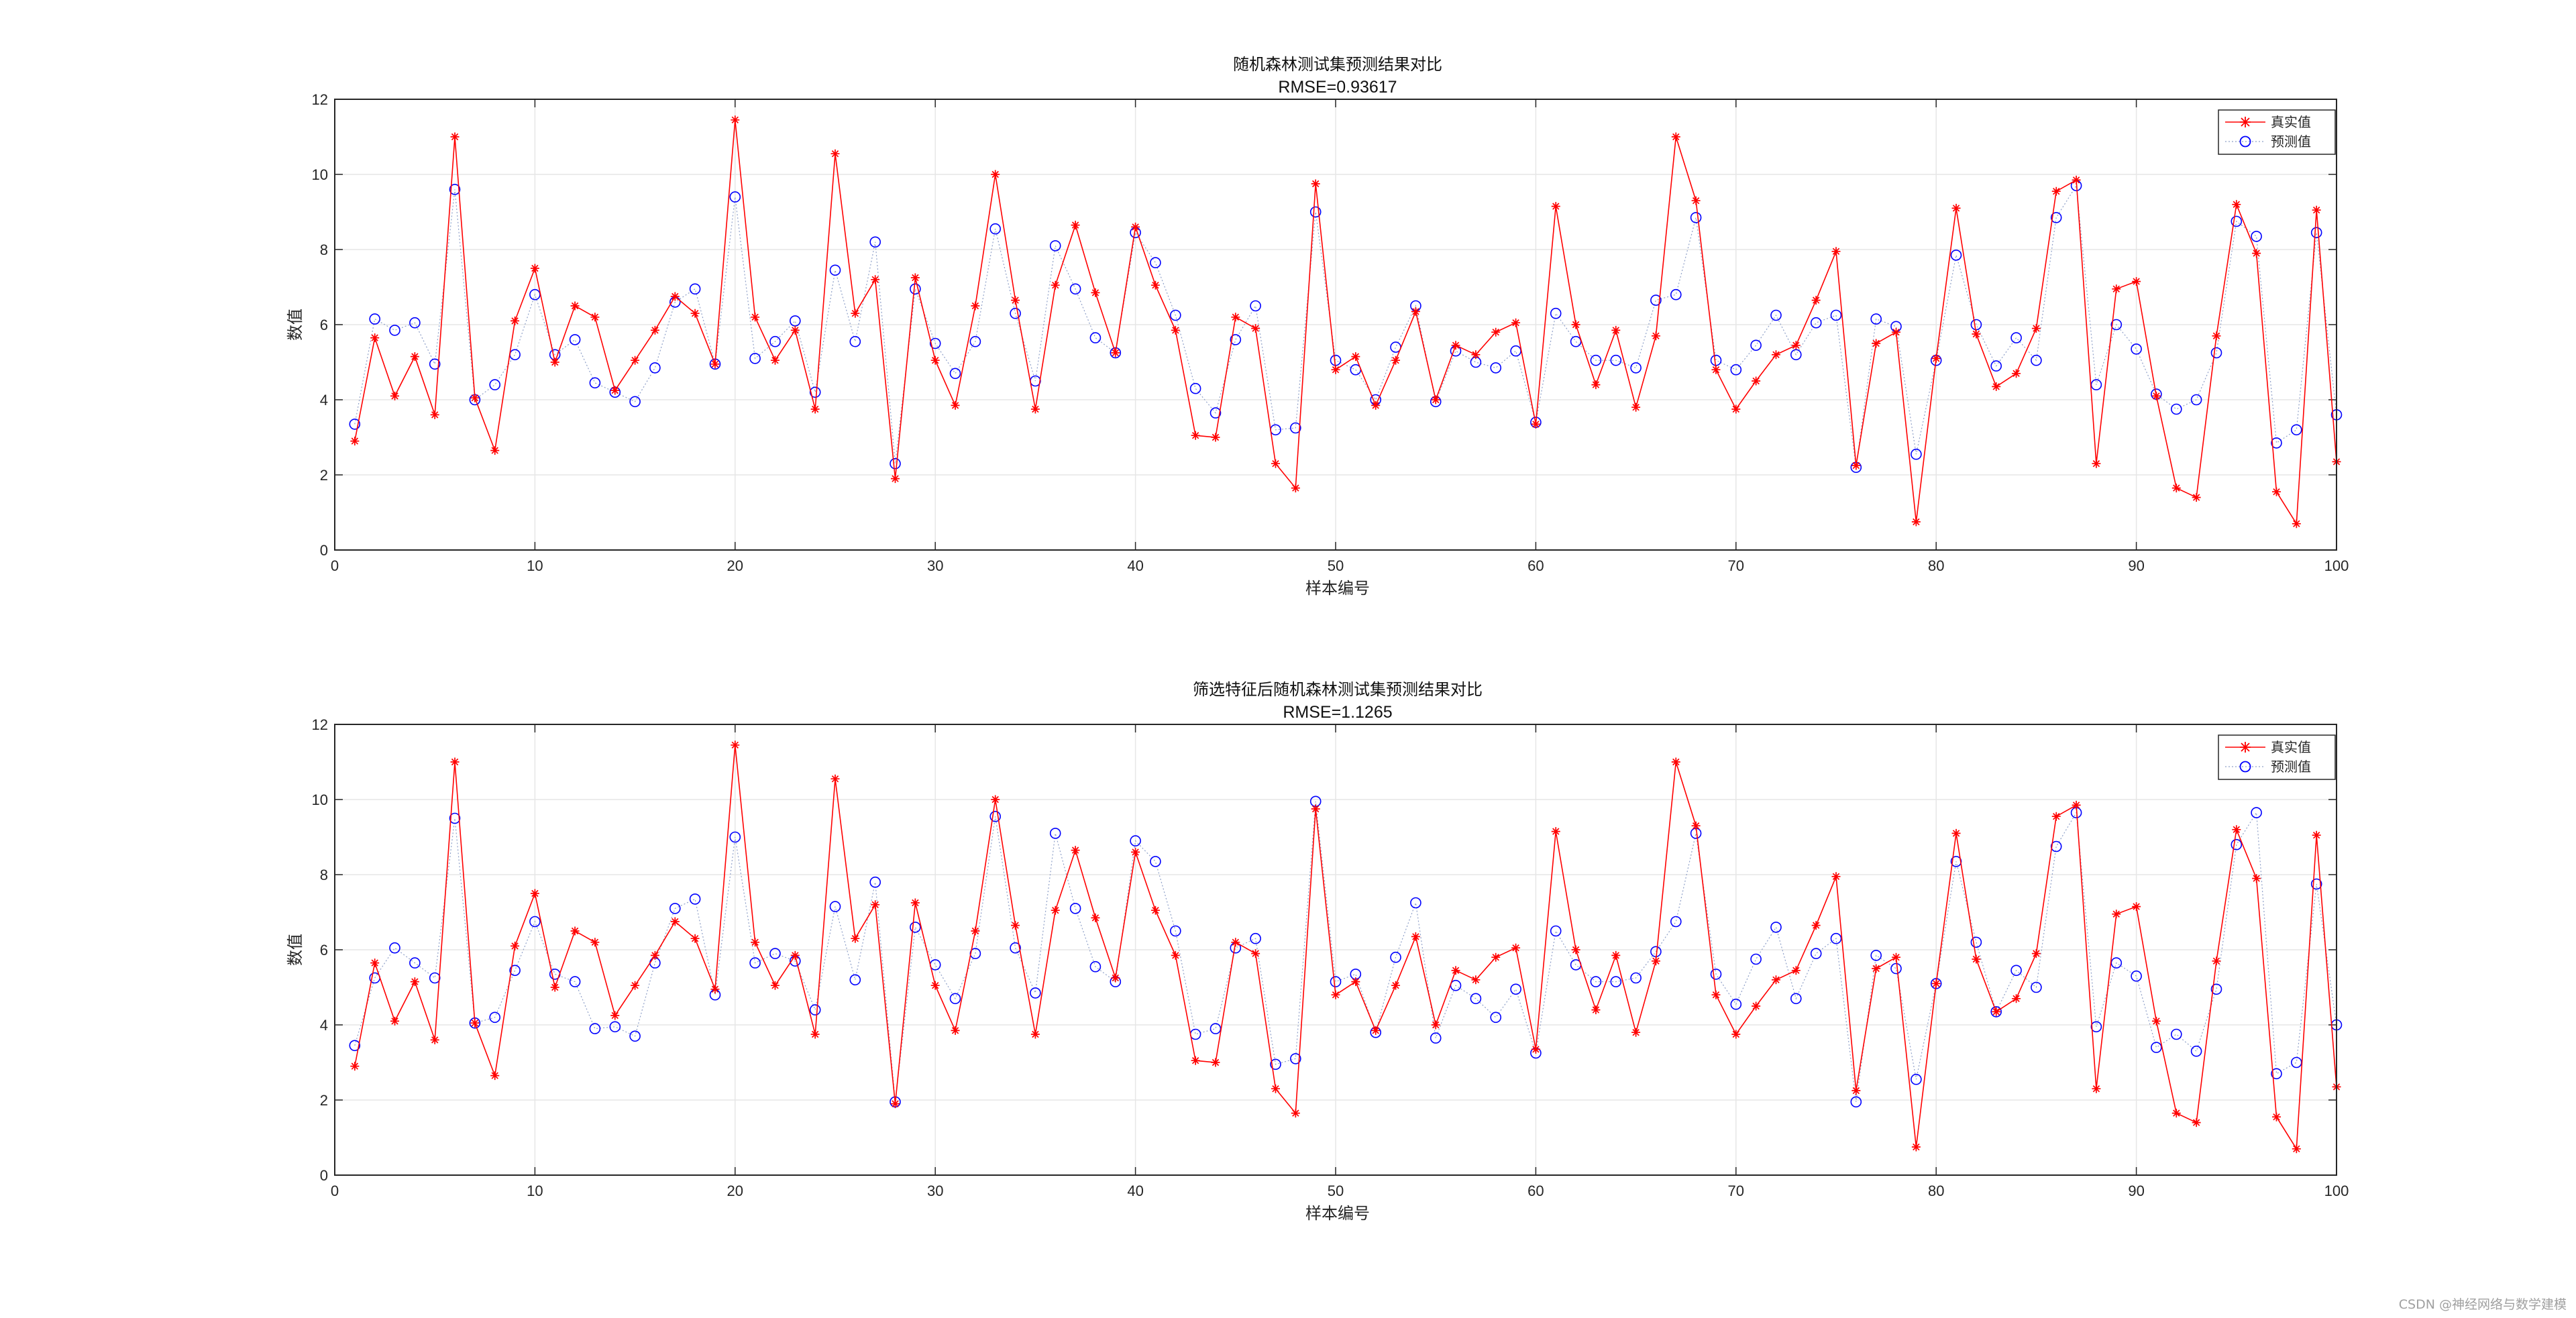 This screenshot has width=2576, height=1318. I want to click on y-axis-label: 数值, so click(295, 325).